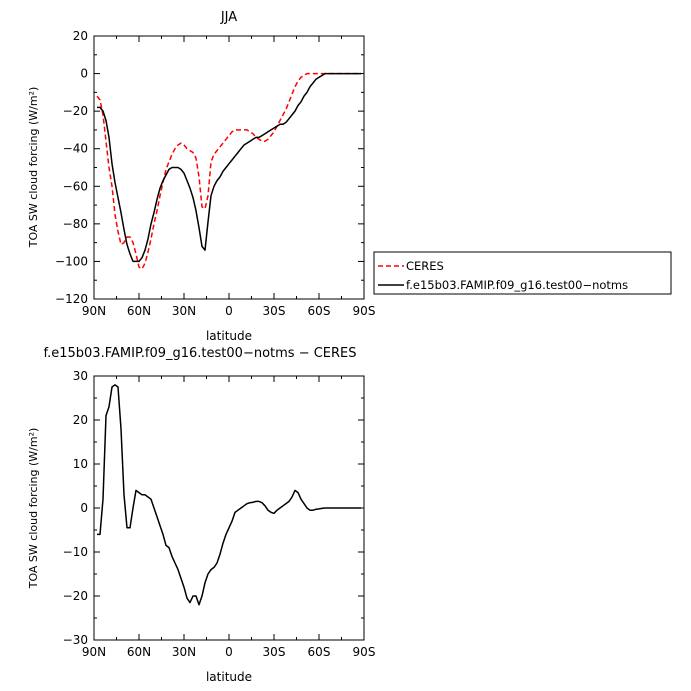 The width and height of the screenshot is (691, 691). I want to click on bottom-x-tick-label: 90N, so click(94, 652).